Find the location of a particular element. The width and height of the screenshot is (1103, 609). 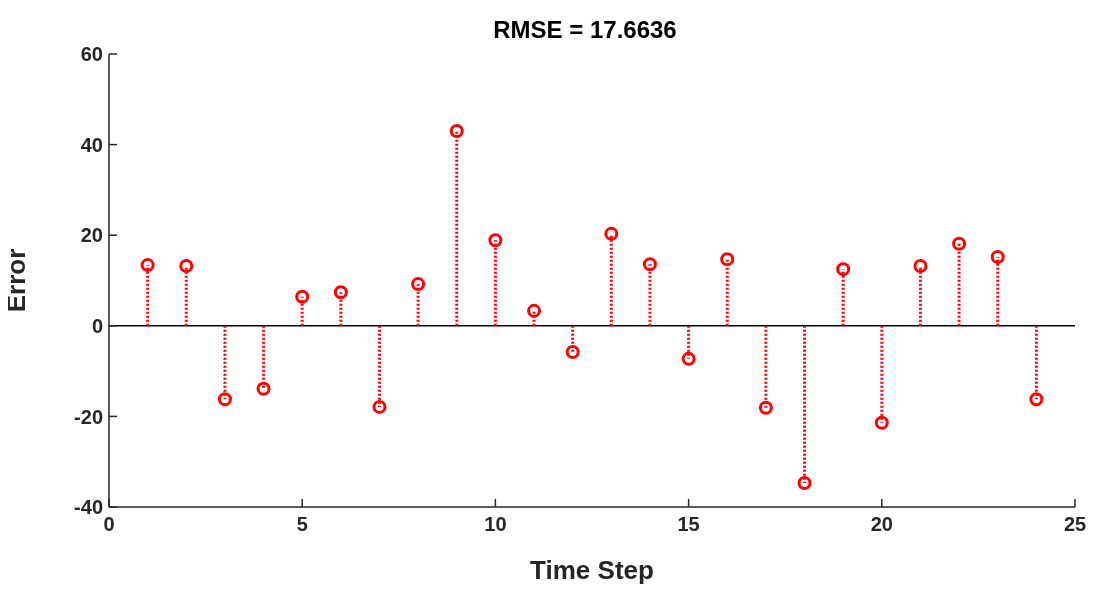

y-tick-label: -40 is located at coordinates (88, 507).